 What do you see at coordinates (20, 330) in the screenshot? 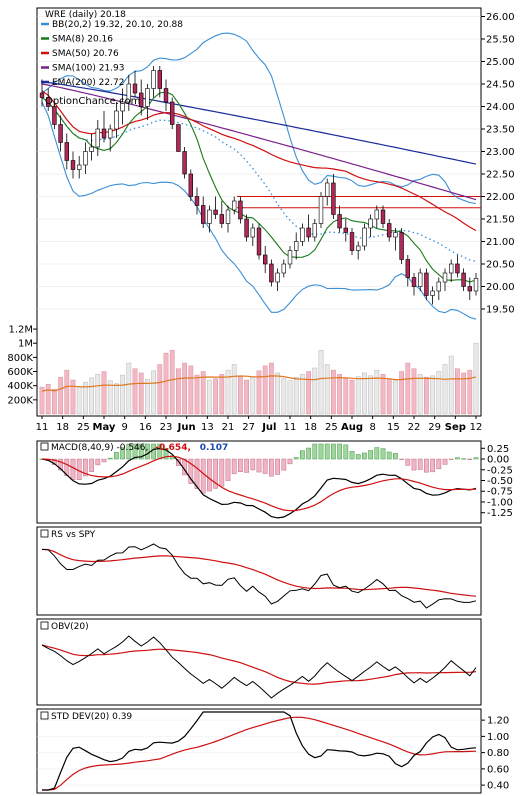
I see `volume-tick-label: 1.2M` at bounding box center [20, 330].